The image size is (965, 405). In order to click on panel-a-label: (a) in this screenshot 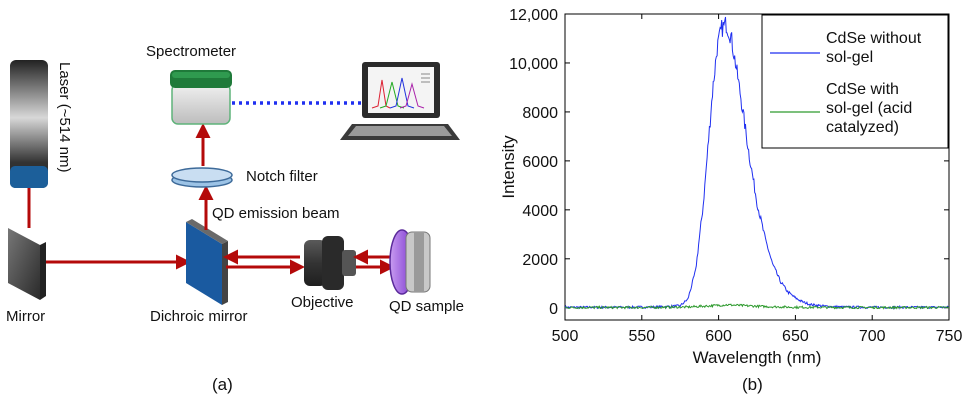, I will do `click(222, 384)`.